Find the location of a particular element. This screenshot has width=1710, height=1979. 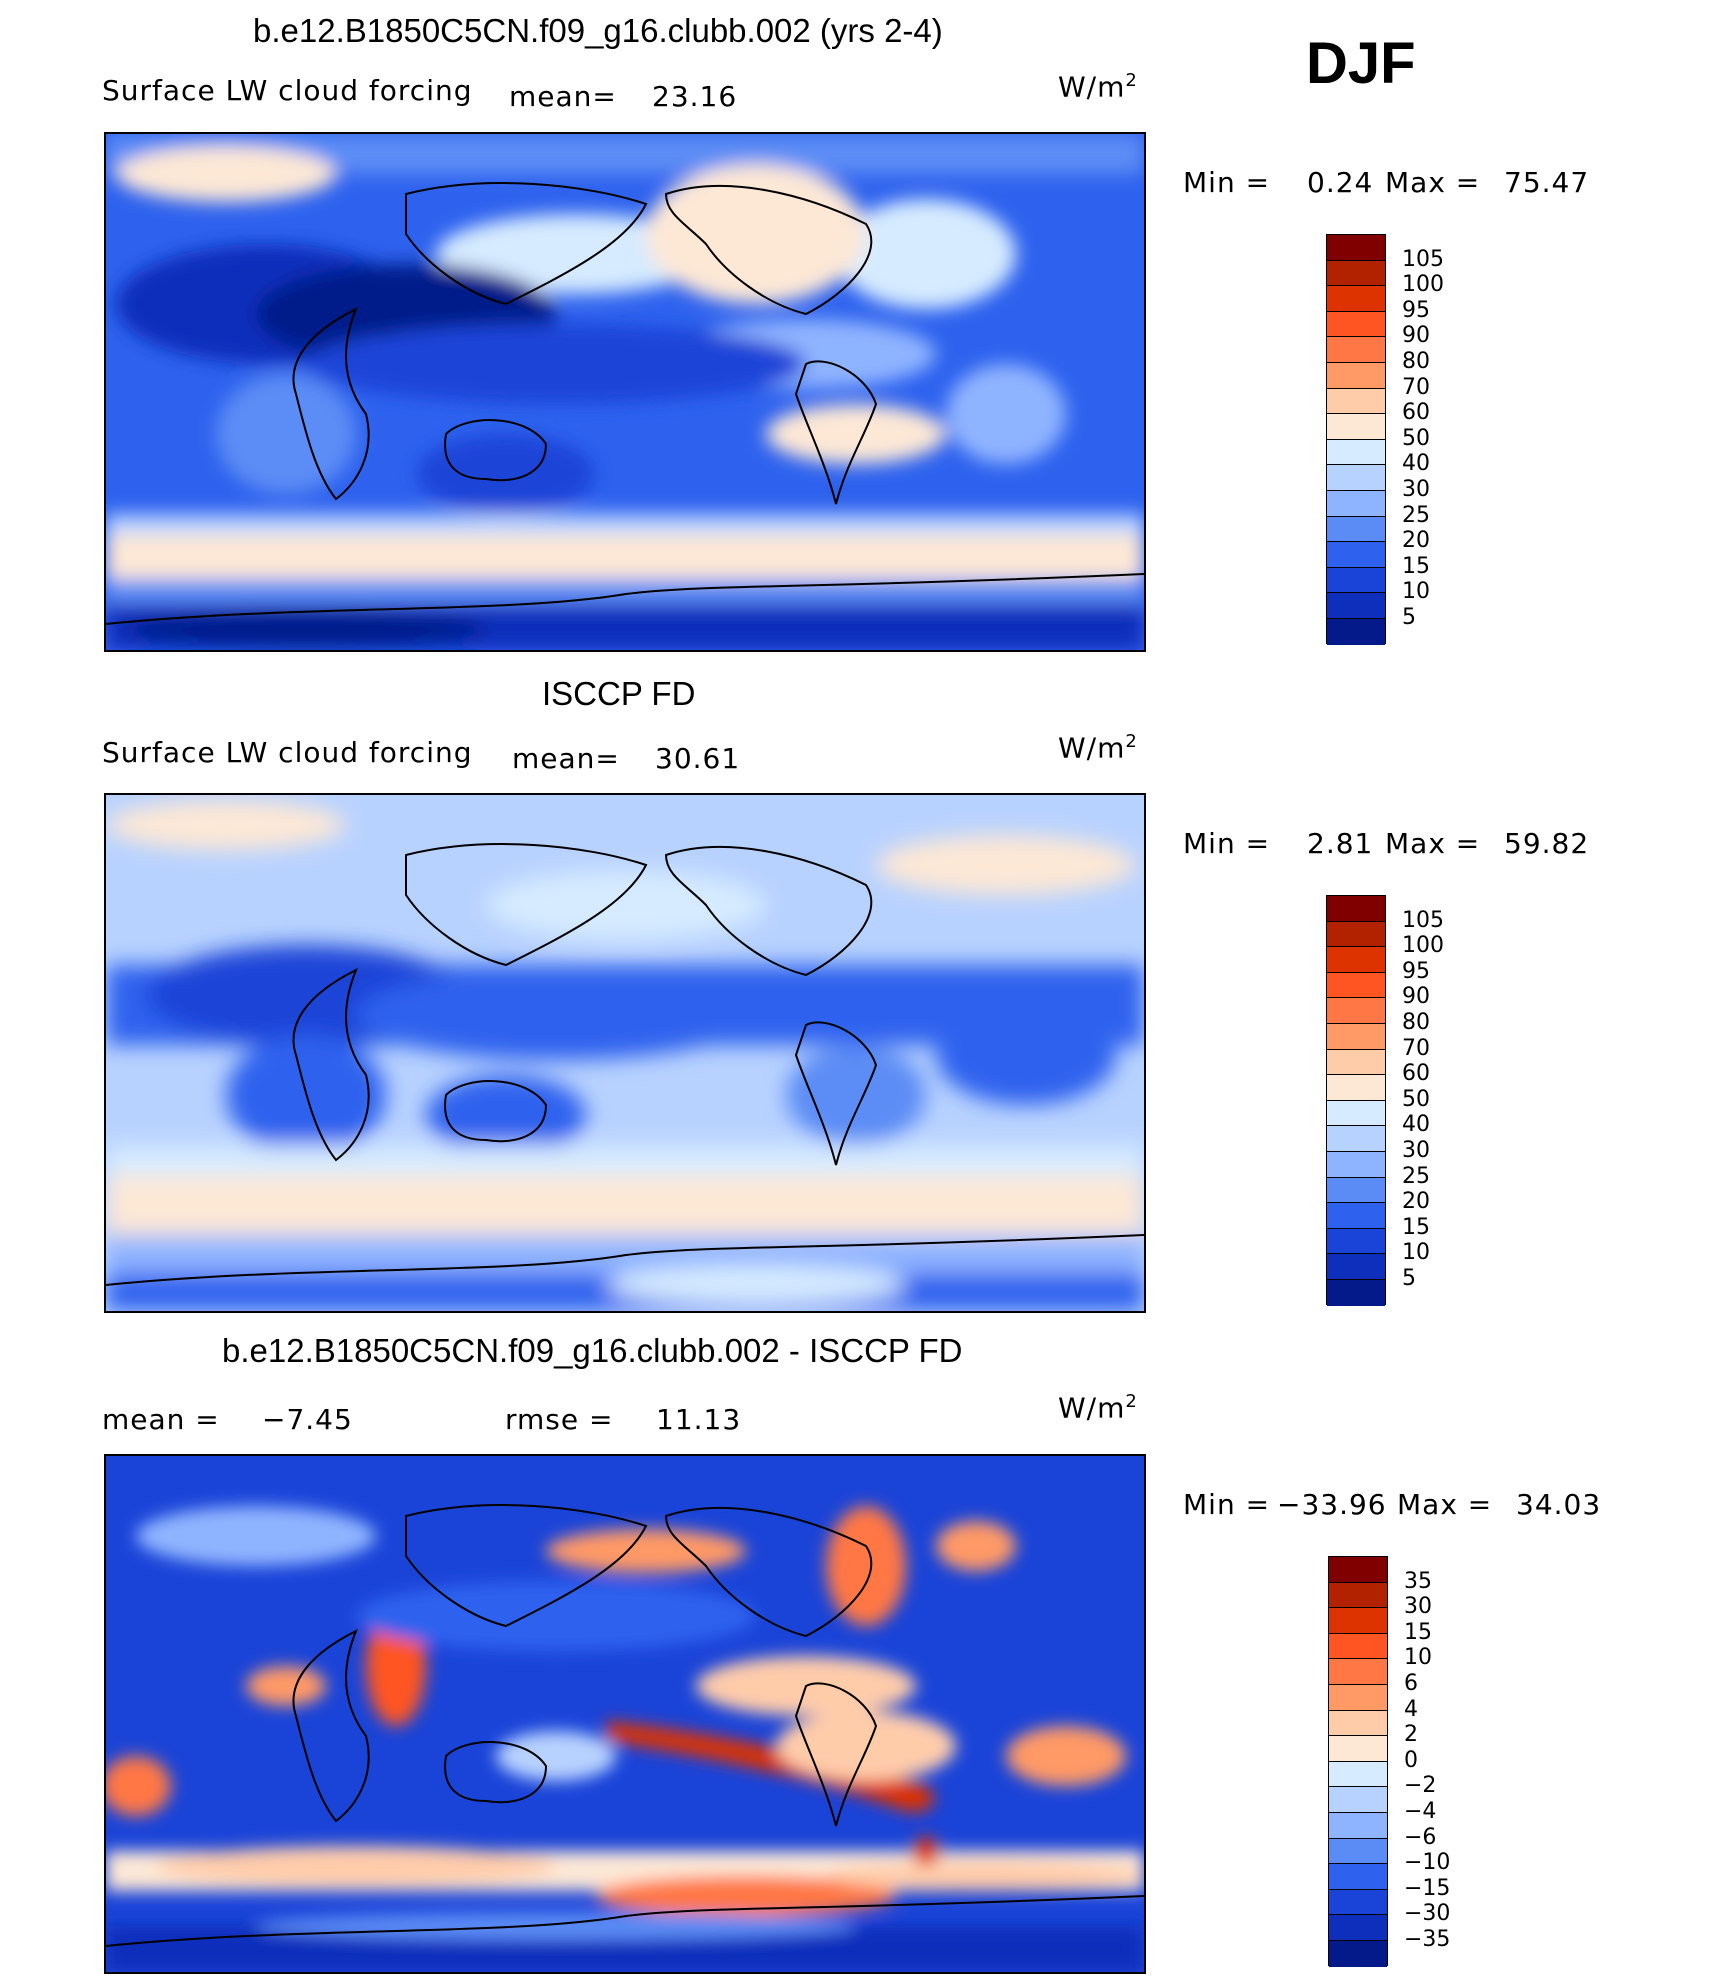

panel1-mean-value: 23.16 is located at coordinates (695, 96).